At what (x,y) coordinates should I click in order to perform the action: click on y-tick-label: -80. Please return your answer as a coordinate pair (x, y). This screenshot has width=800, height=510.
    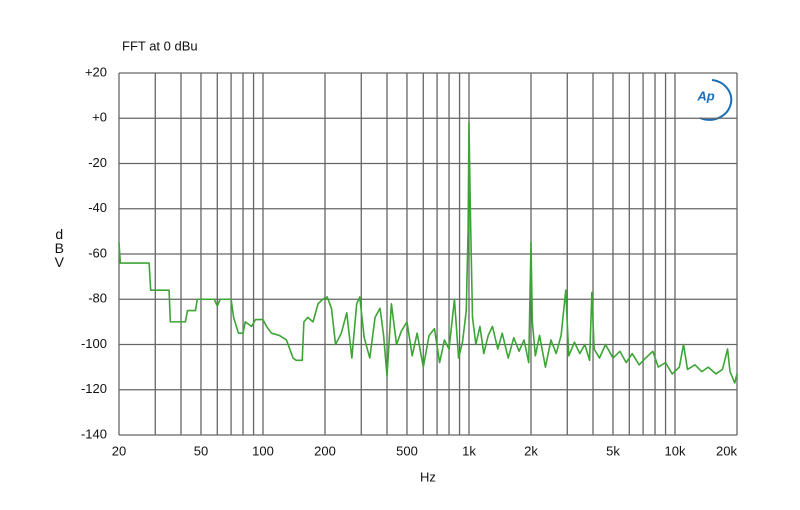
    Looking at the image, I should click on (97, 298).